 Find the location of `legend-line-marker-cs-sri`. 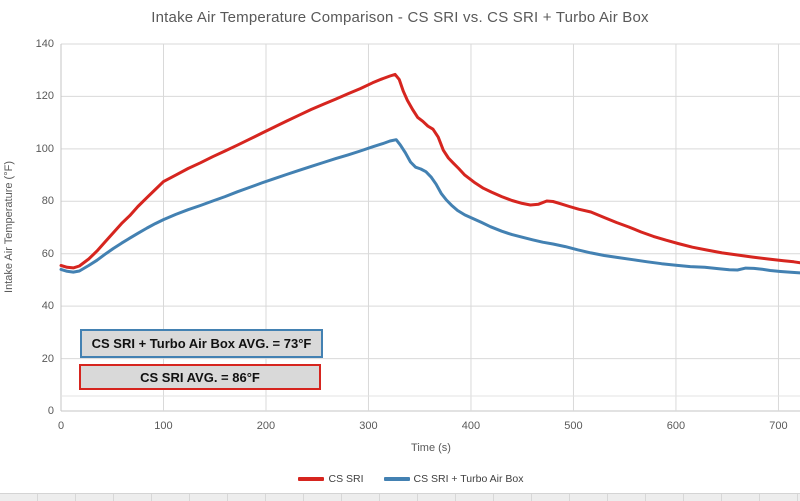

legend-line-marker-cs-sri is located at coordinates (311, 479).